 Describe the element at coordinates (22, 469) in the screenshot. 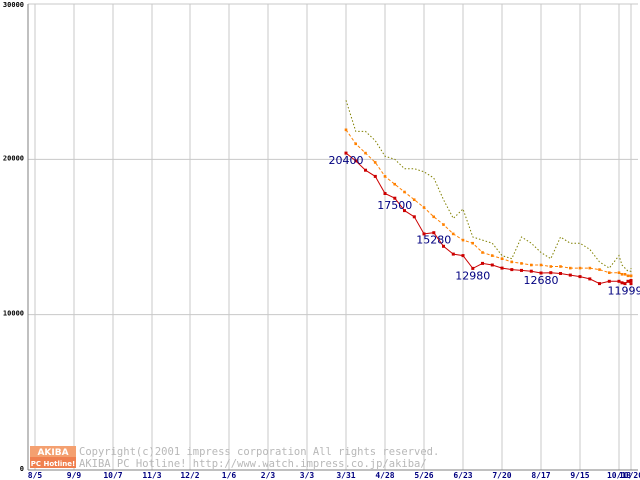

I see `y-tick-label: 0` at that location.